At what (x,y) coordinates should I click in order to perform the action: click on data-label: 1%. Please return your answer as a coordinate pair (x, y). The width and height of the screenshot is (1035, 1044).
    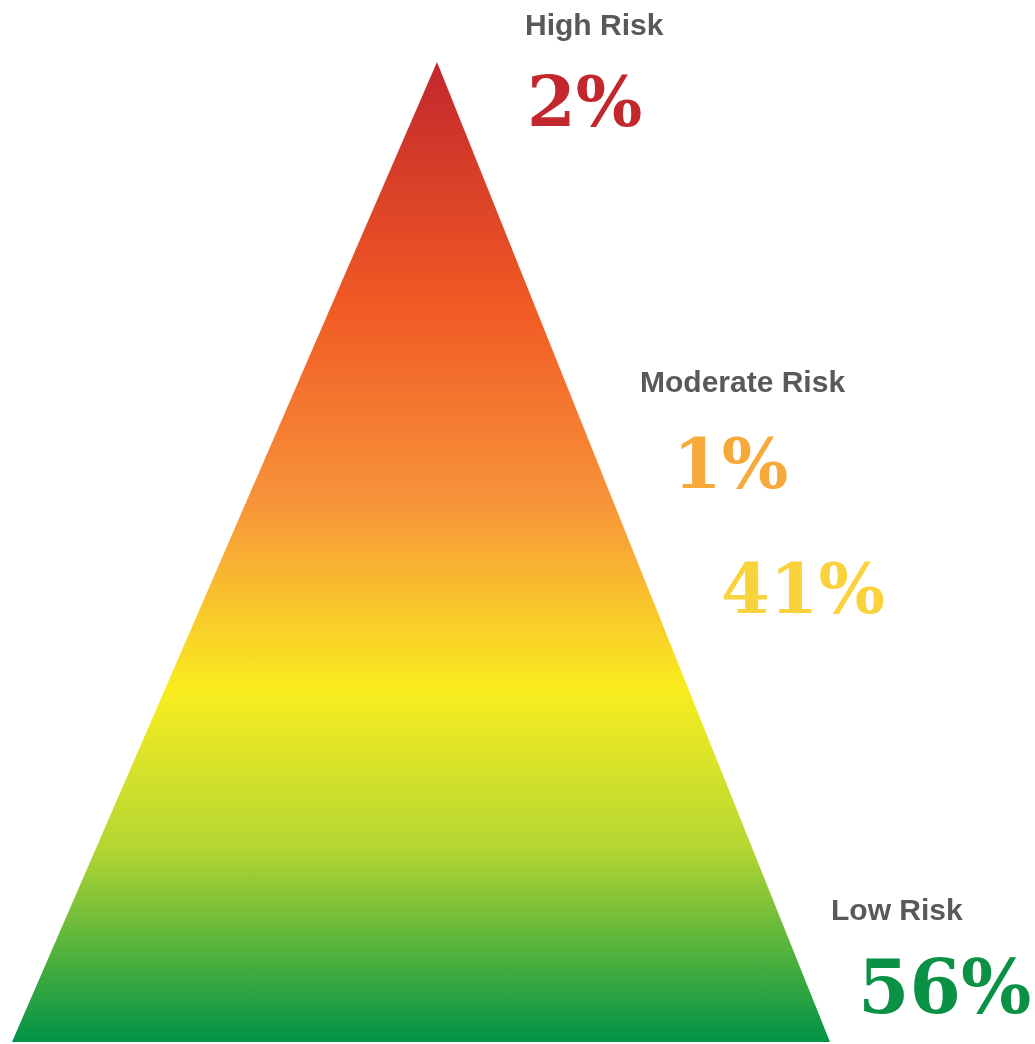
    Looking at the image, I should click on (731, 463).